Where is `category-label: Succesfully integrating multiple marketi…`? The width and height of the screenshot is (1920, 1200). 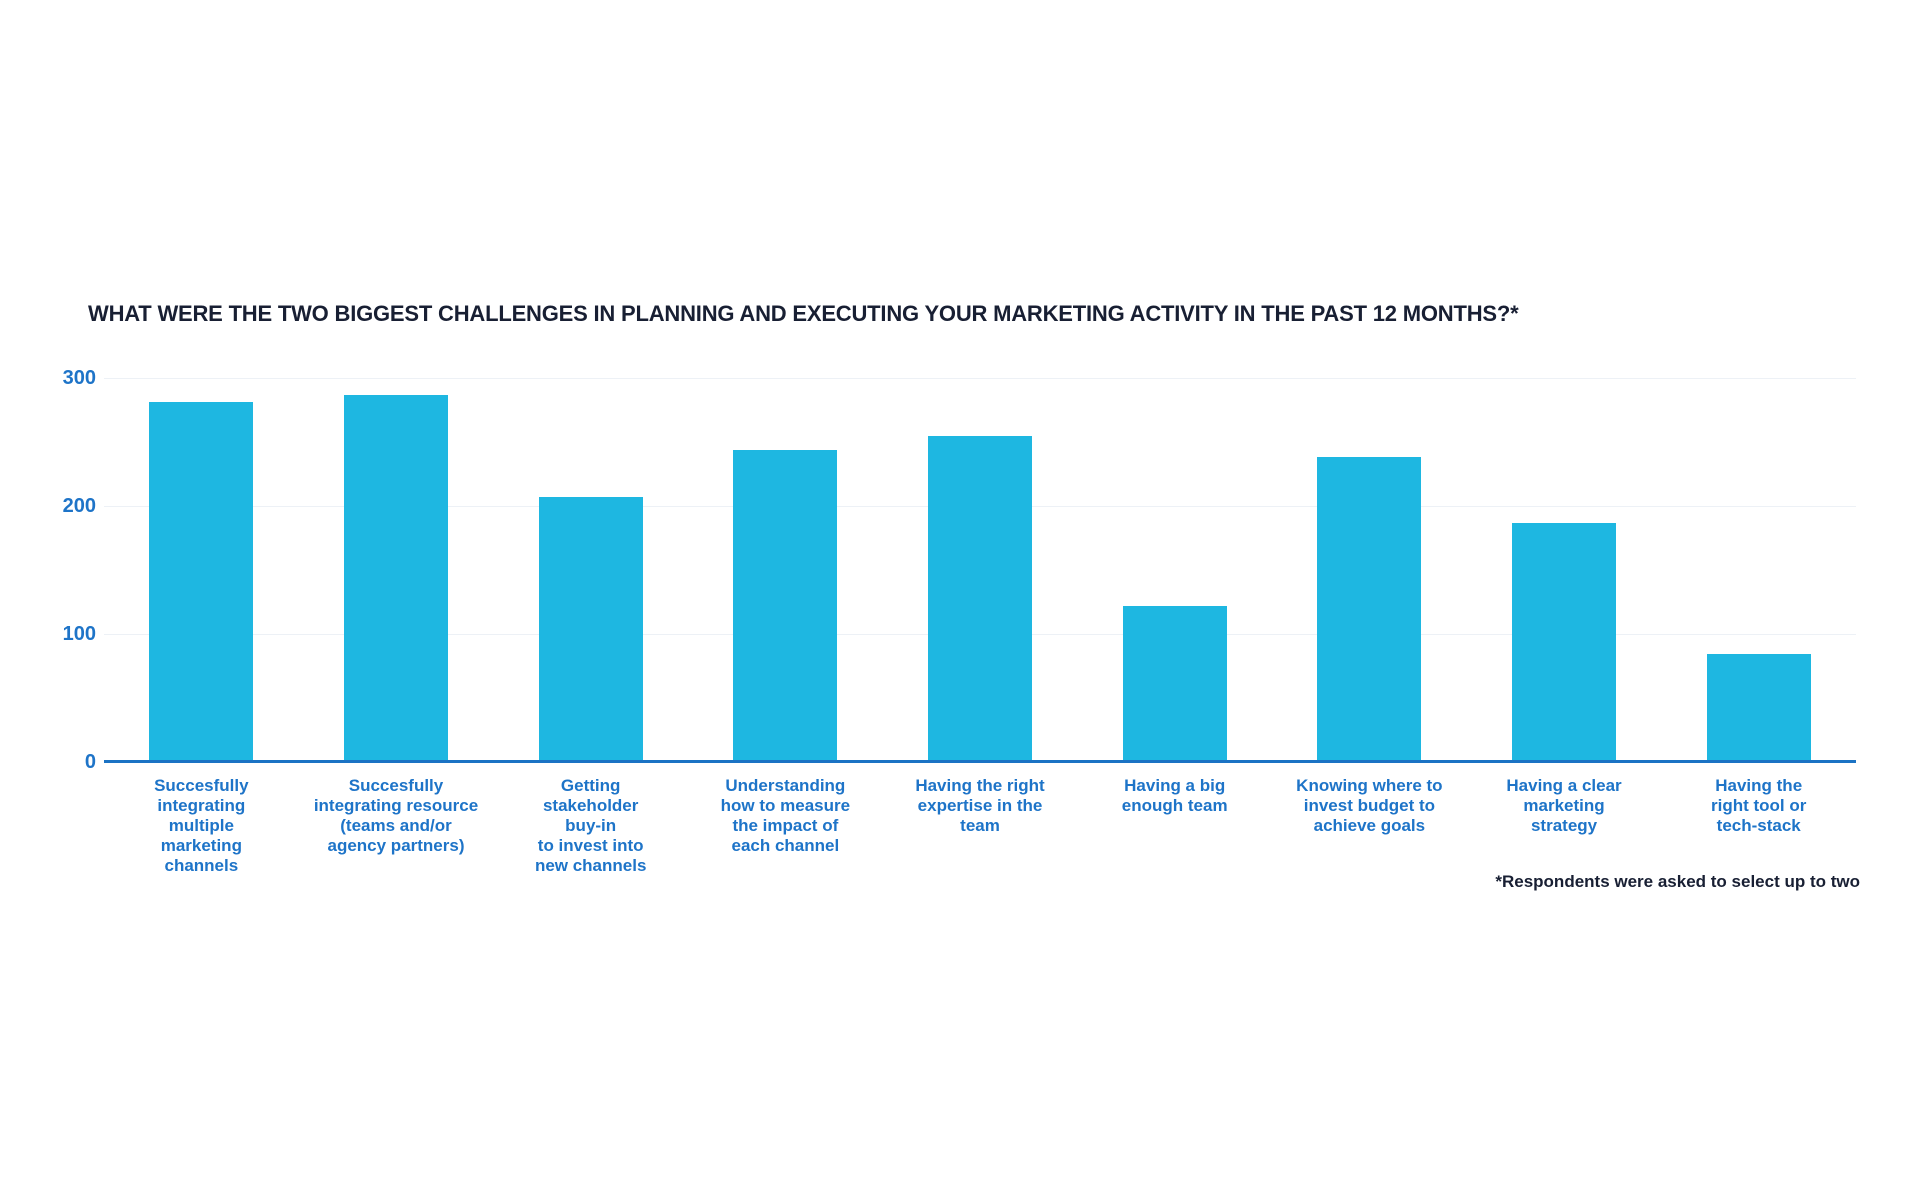
category-label: Succesfully integrating multiple marketi… is located at coordinates (201, 825).